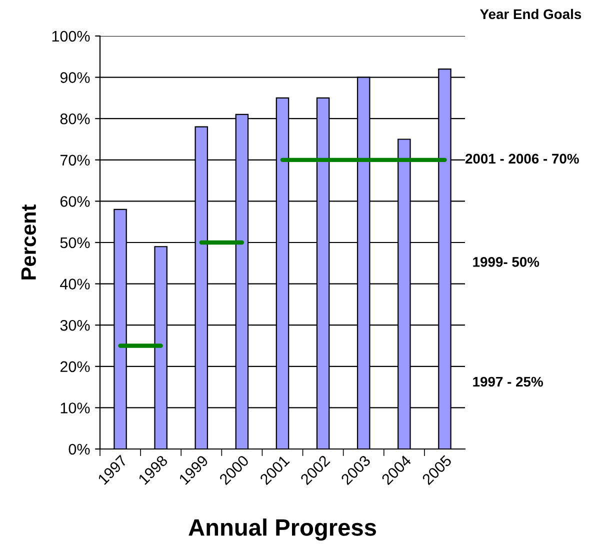  Describe the element at coordinates (522, 159) in the screenshot. I see `text: 2001 - 2006 - 70%` at that location.